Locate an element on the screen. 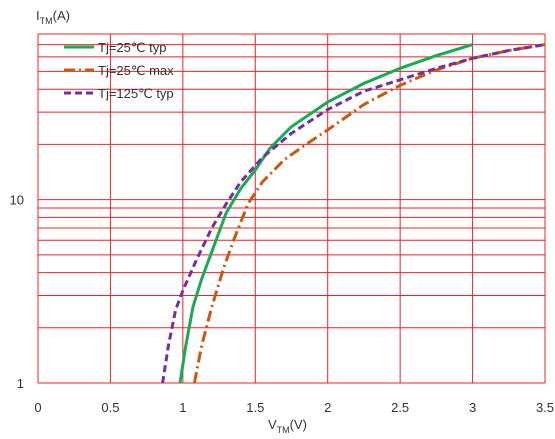 Image resolution: width=555 pixels, height=439 pixels. y-axis-label-unit: (A) is located at coordinates (61, 15).